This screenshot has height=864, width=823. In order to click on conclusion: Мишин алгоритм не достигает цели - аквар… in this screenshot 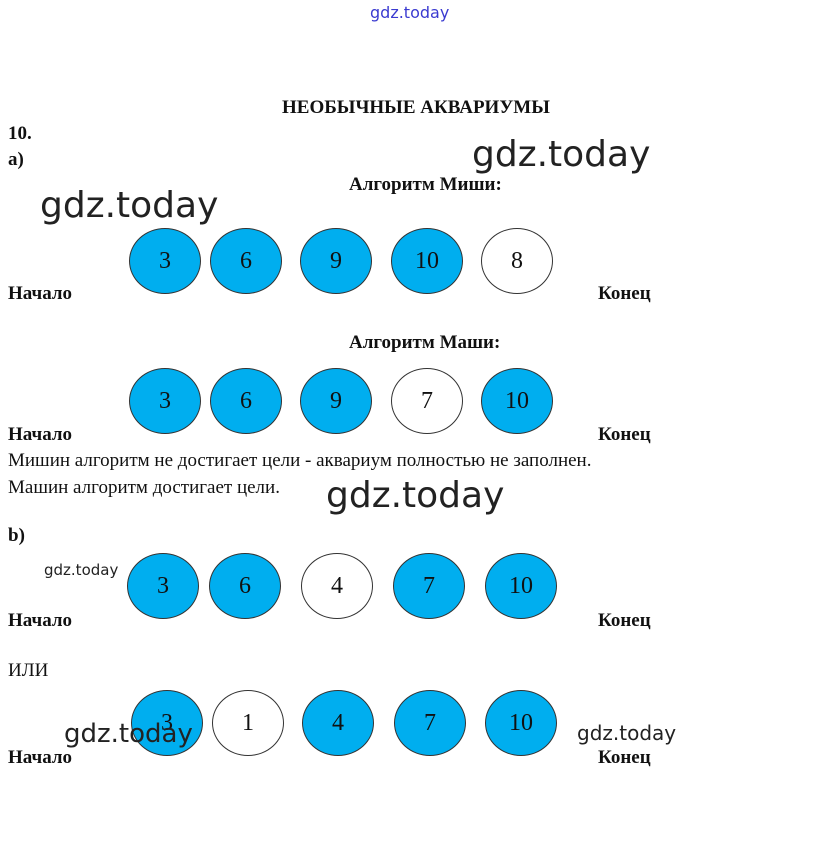, I will do `click(300, 460)`.